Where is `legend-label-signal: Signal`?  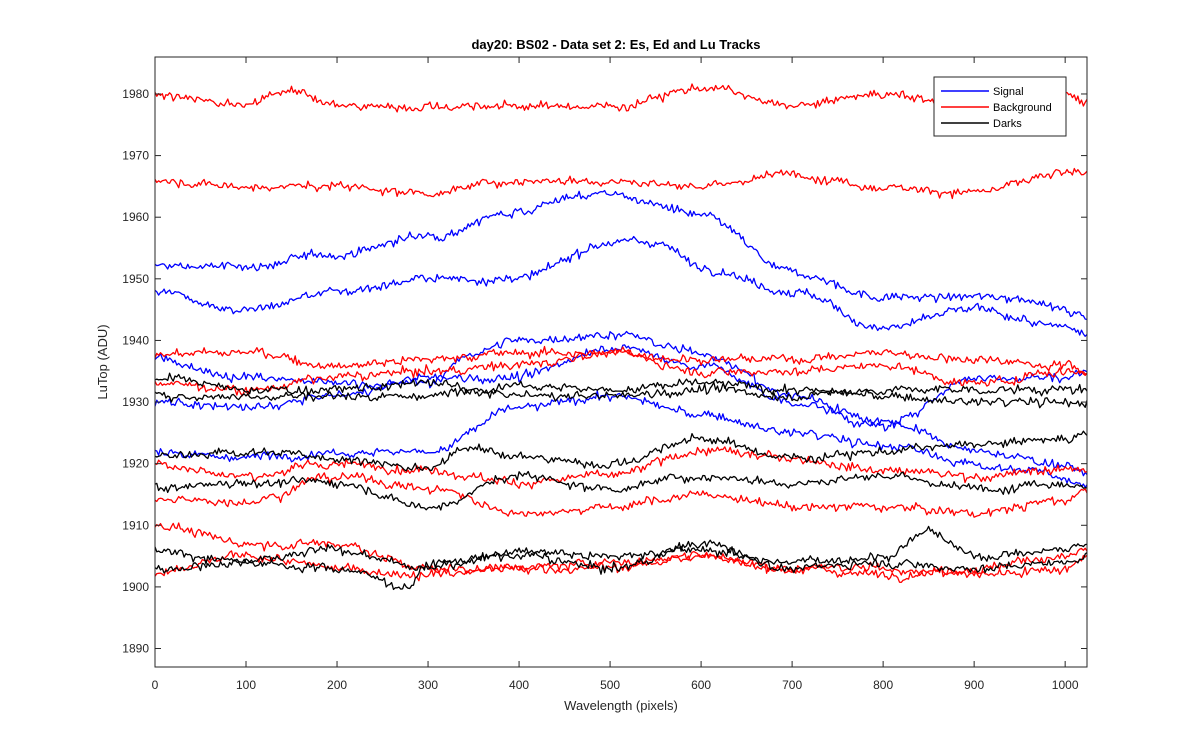 legend-label-signal: Signal is located at coordinates (1008, 92).